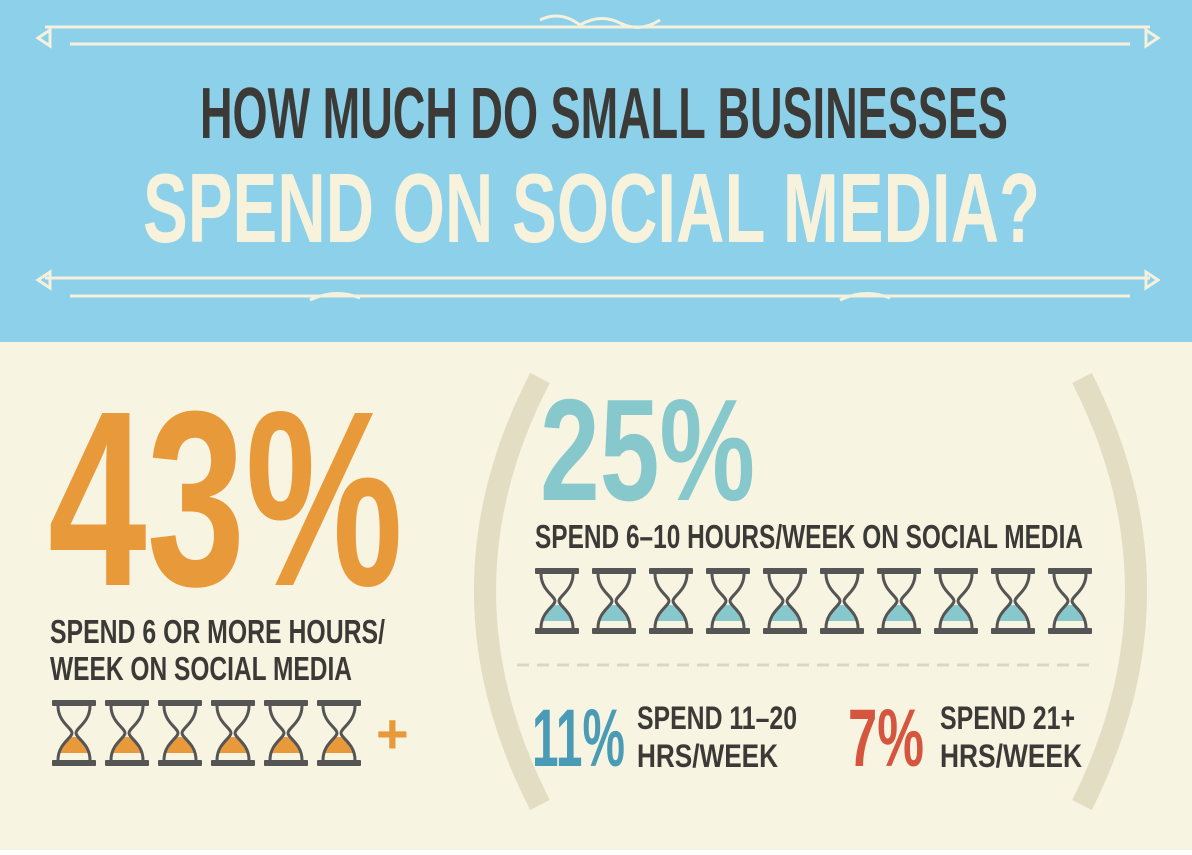 This screenshot has height=855, width=1192. I want to click on percent-7: 7%, so click(886, 738).